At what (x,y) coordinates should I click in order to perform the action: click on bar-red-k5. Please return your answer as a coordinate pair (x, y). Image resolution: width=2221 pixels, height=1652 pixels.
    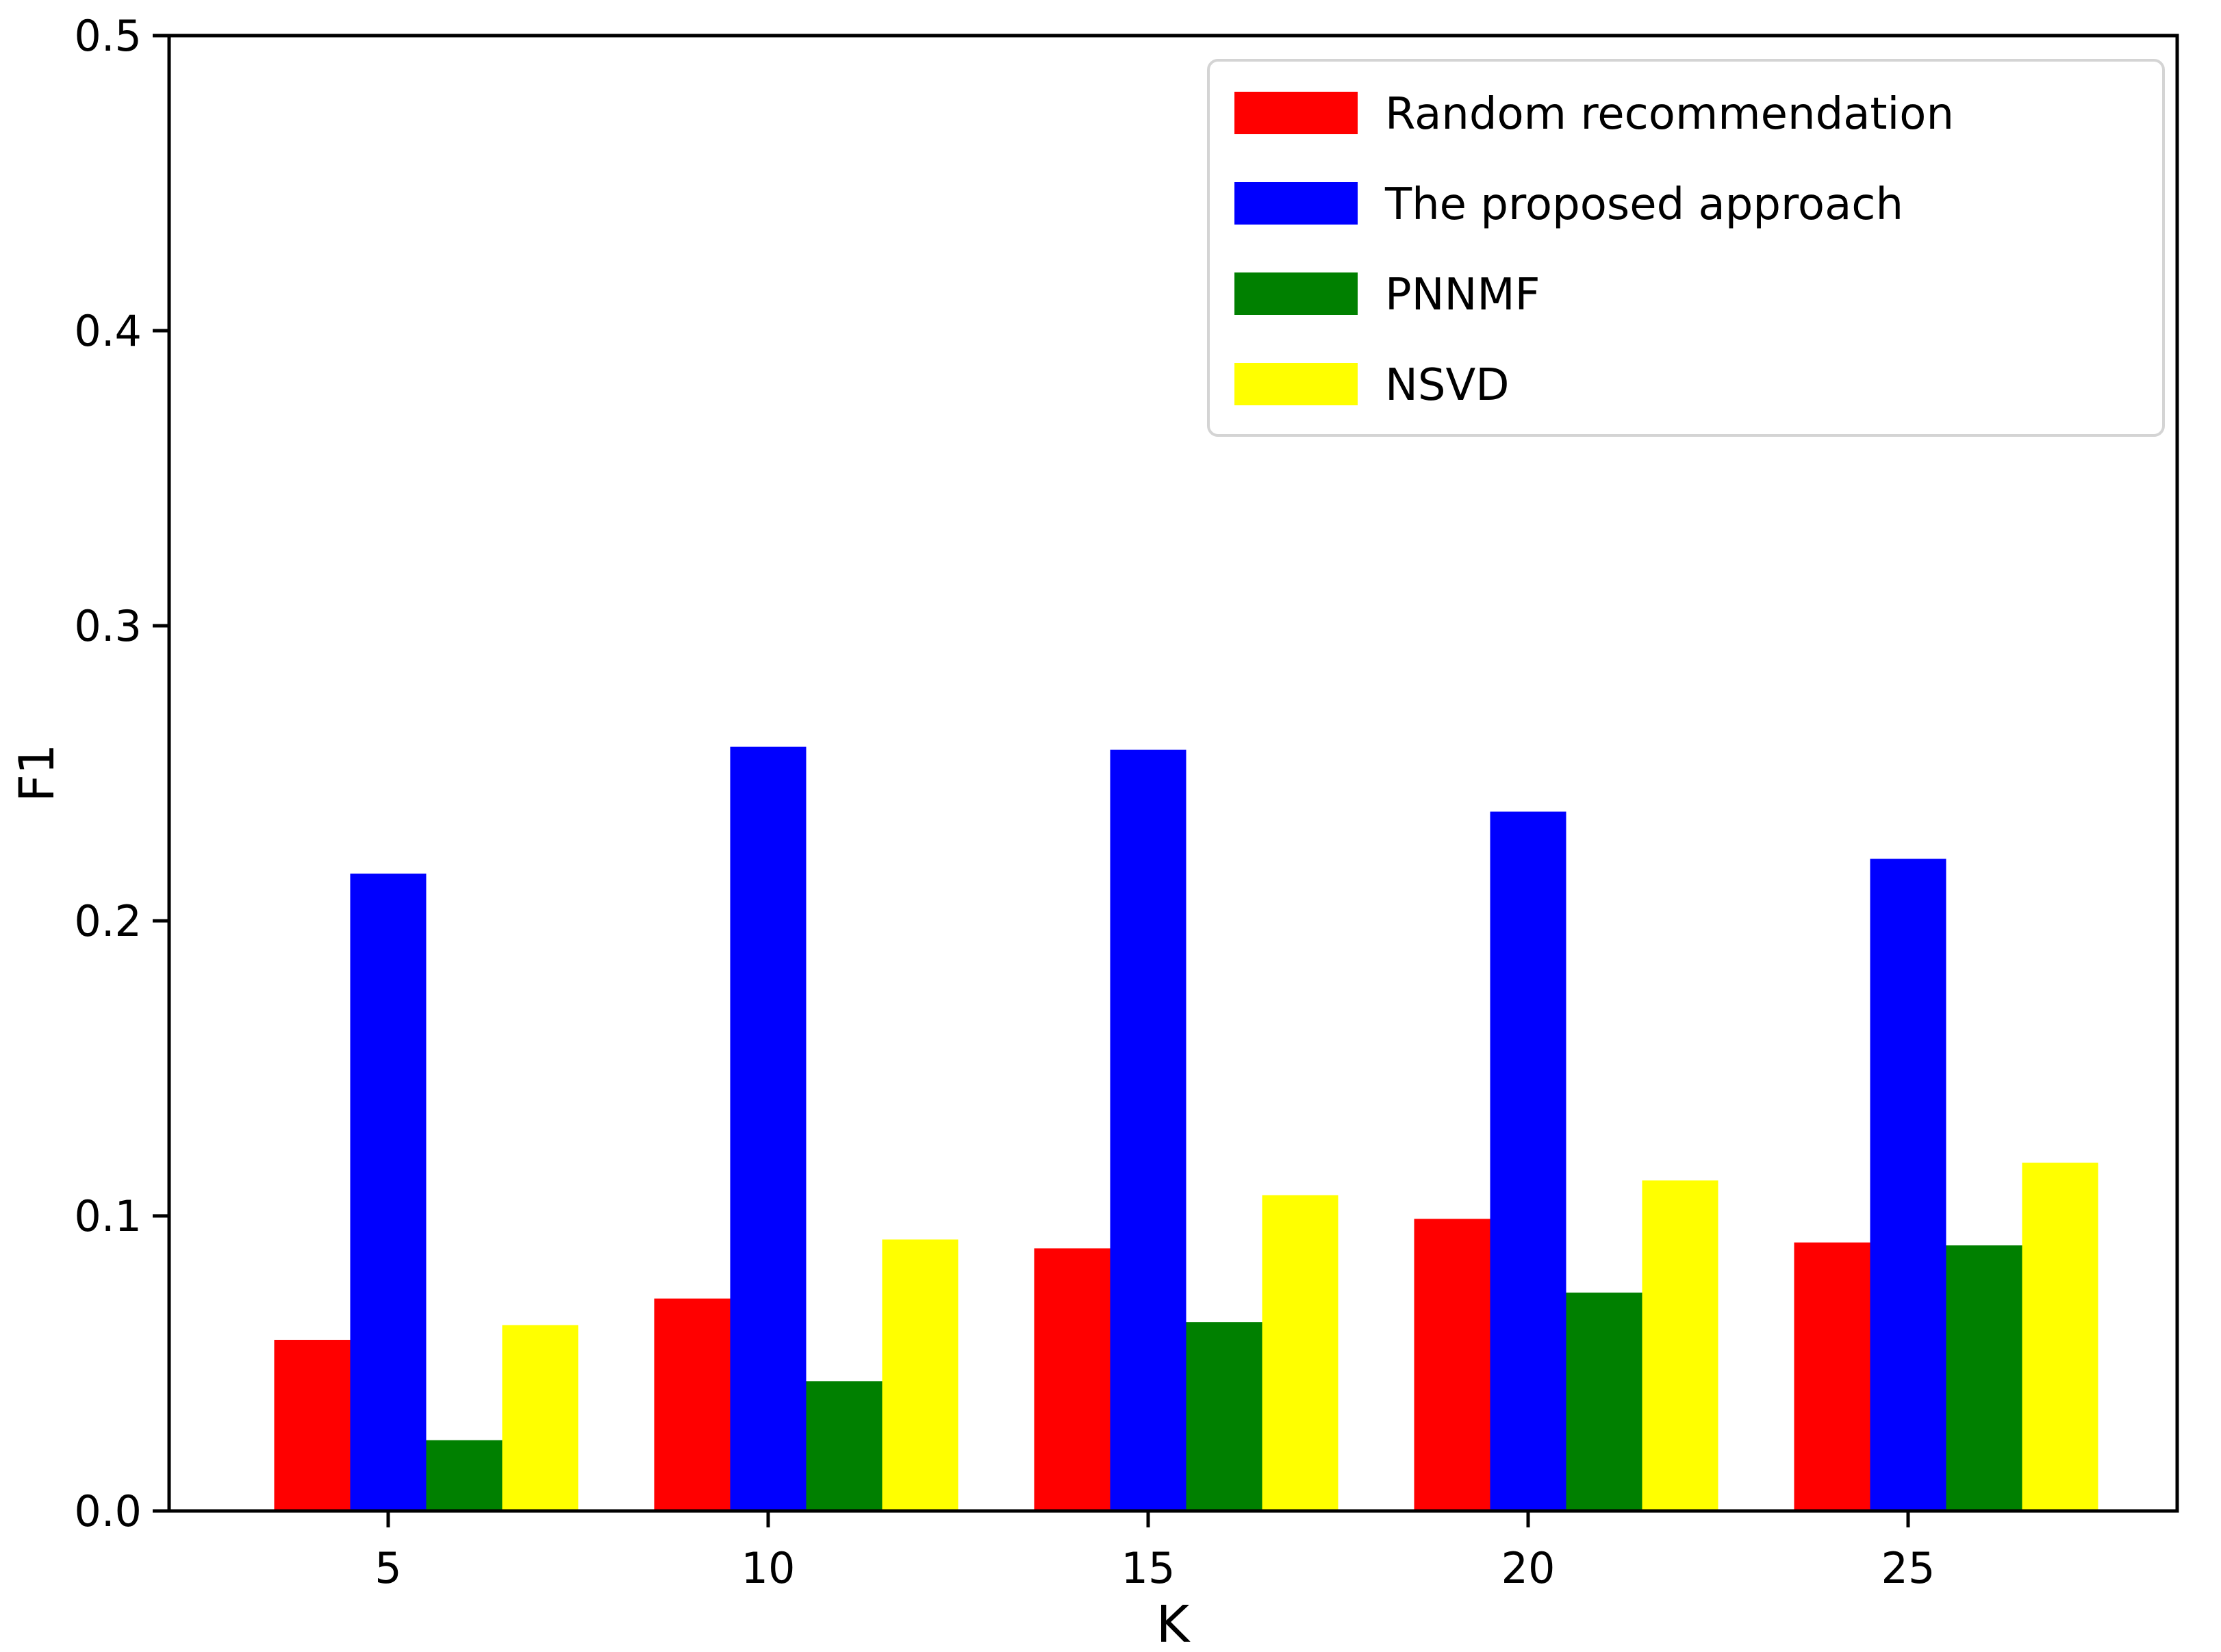
    Looking at the image, I should click on (312, 1425).